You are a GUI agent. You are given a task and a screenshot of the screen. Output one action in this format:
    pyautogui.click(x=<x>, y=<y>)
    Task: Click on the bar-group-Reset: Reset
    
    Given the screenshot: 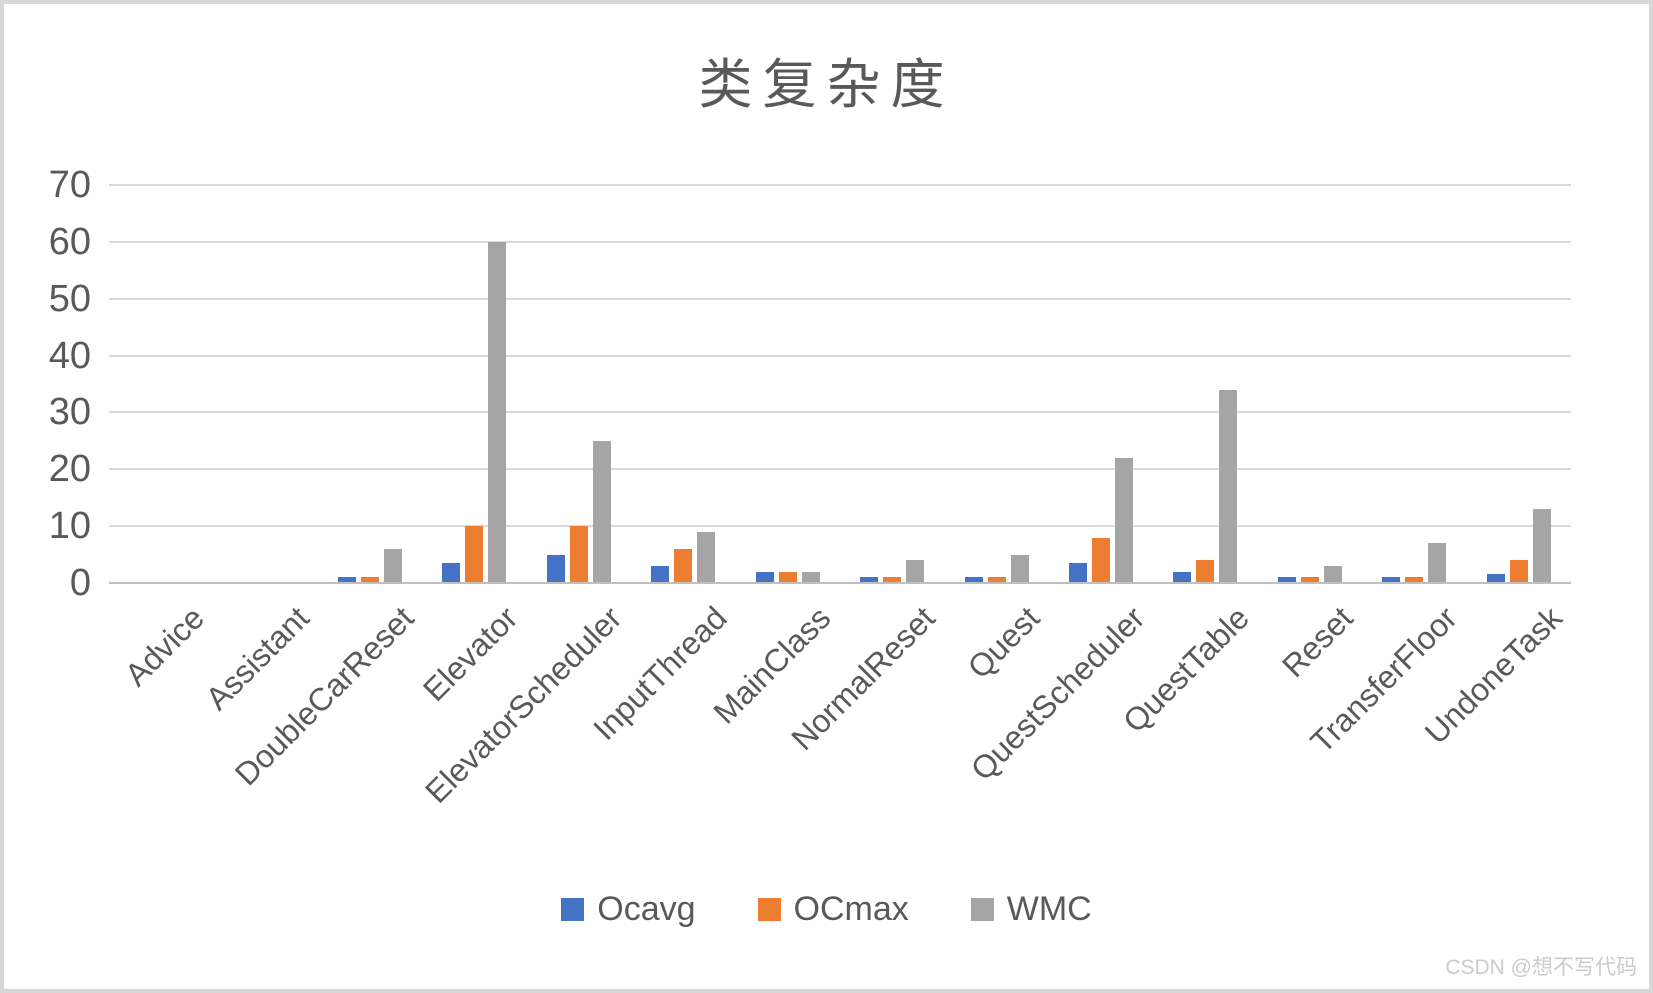 What is the action you would take?
    pyautogui.click(x=1310, y=434)
    